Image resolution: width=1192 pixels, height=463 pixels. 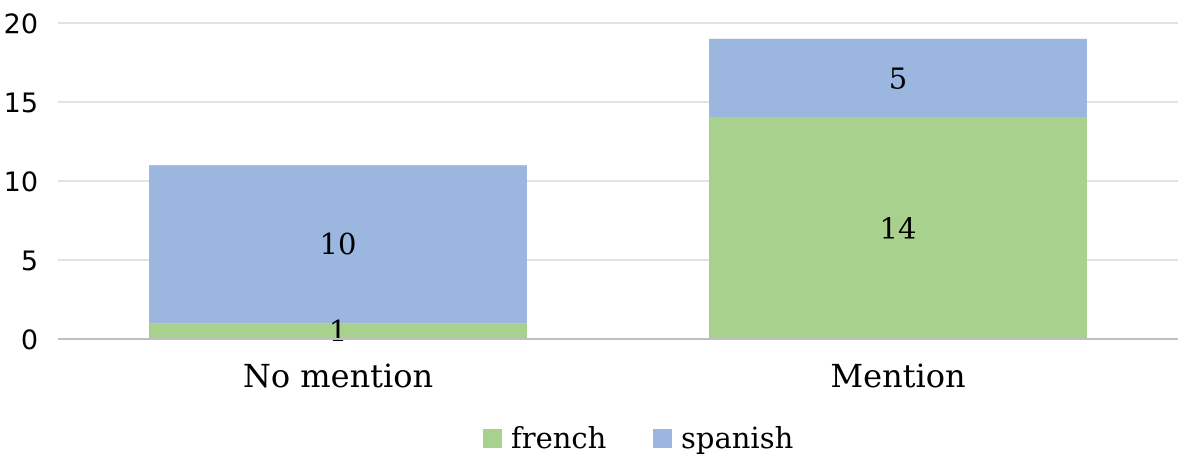 I want to click on data-label: 5, so click(x=898, y=78).